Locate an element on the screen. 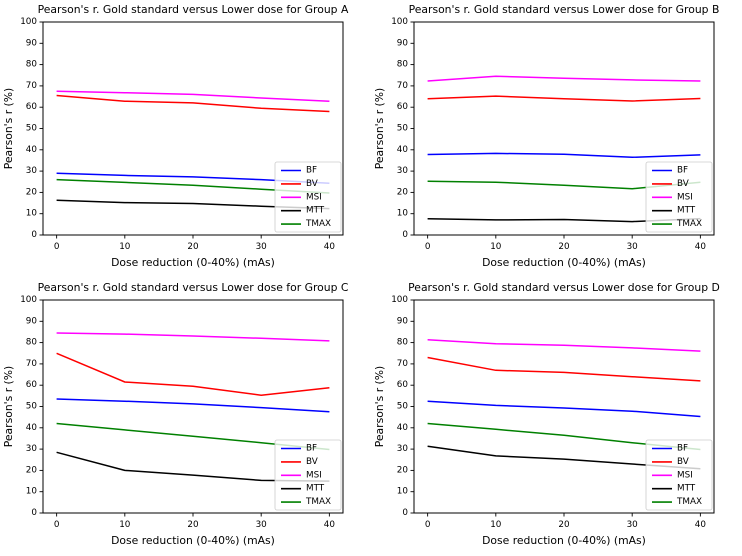 This screenshot has width=742, height=556. y-tick-label: 100 is located at coordinates (28, 300).